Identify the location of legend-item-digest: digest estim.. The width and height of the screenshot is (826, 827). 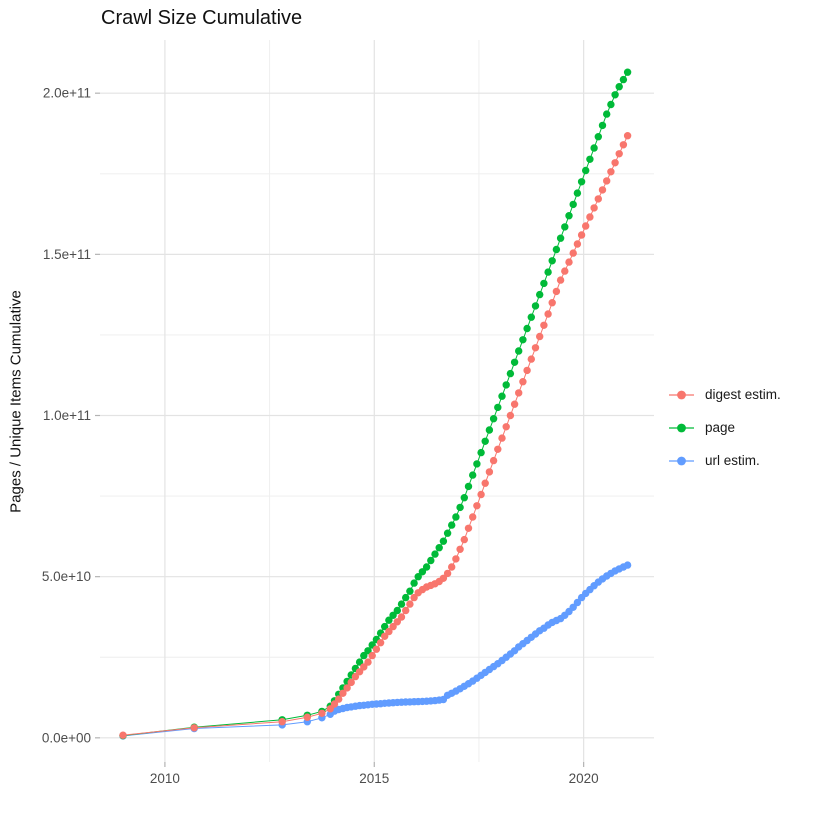
(724, 394).